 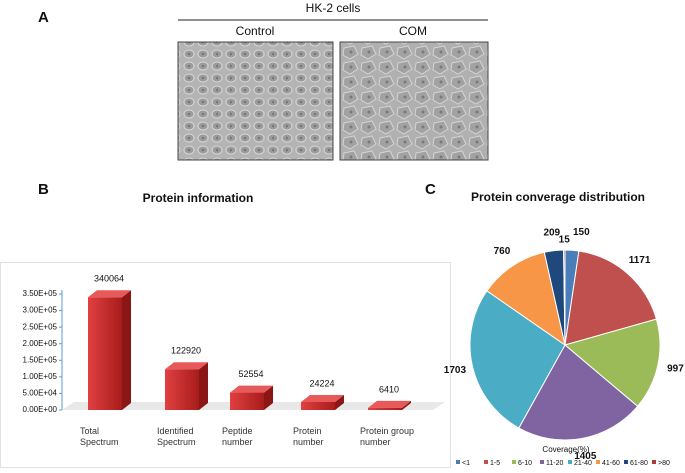 What do you see at coordinates (237, 436) in the screenshot?
I see `x-tick-label: Peptide number` at bounding box center [237, 436].